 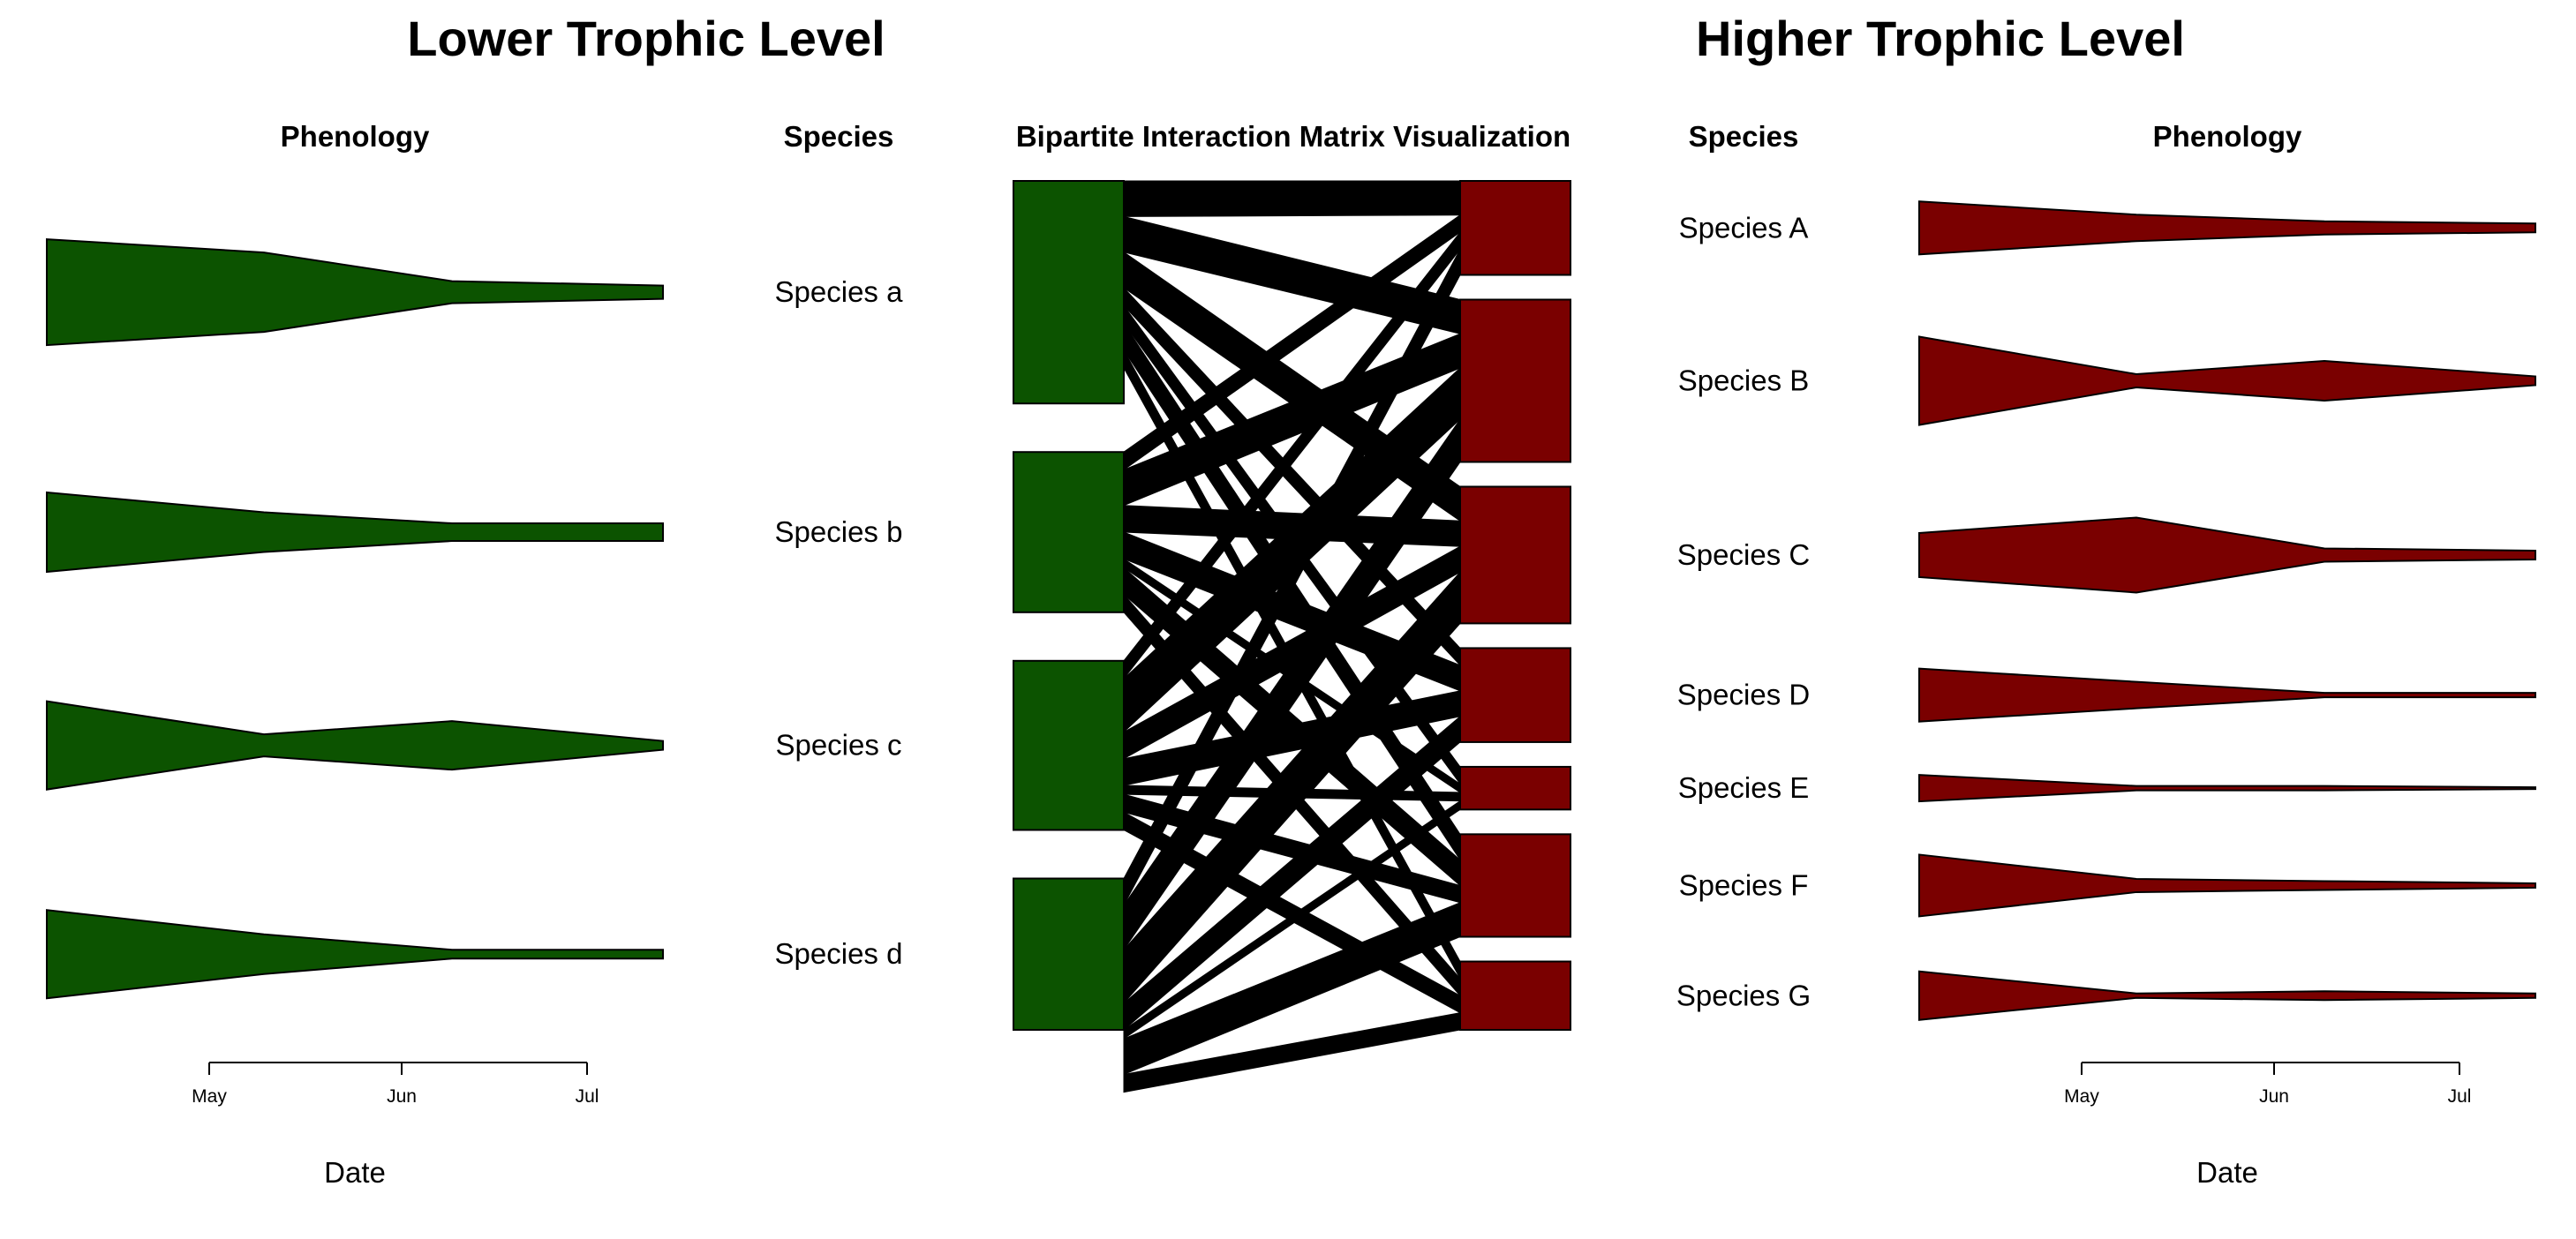 What do you see at coordinates (2227, 380) in the screenshot?
I see `higher-phenology-species-b` at bounding box center [2227, 380].